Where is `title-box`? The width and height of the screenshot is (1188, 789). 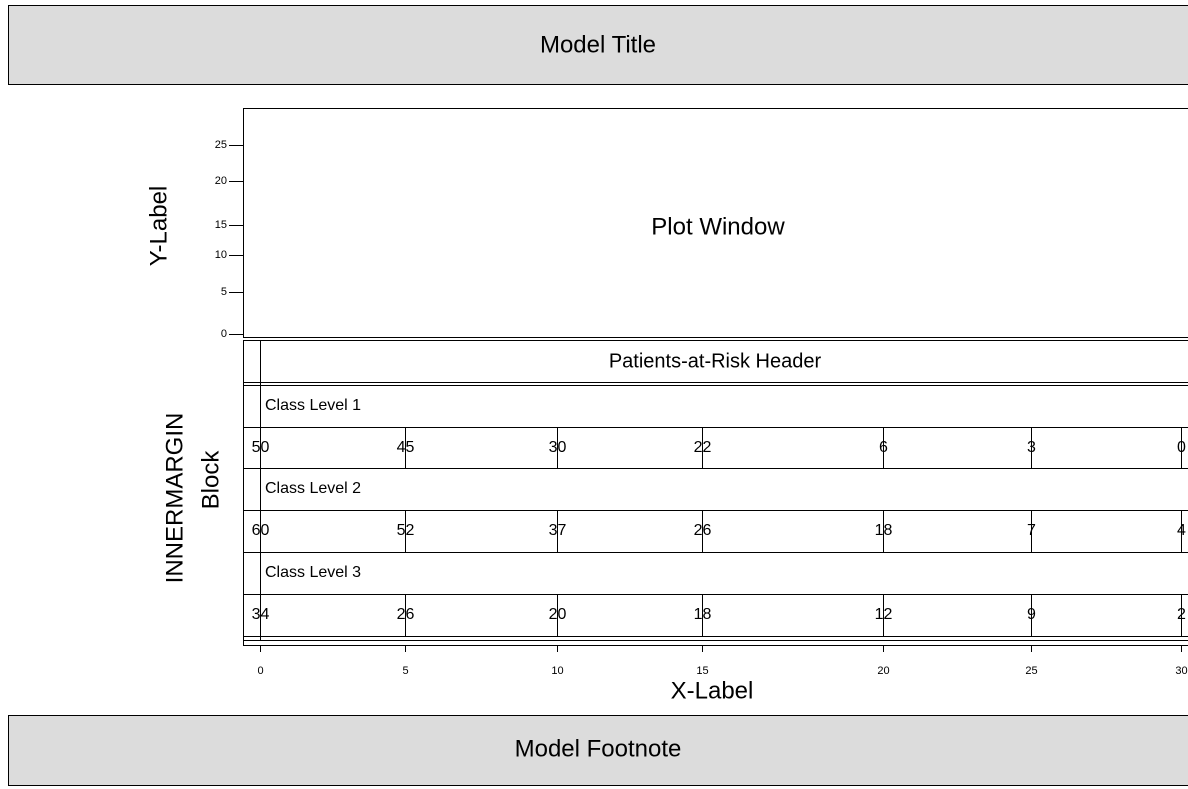 title-box is located at coordinates (598, 45).